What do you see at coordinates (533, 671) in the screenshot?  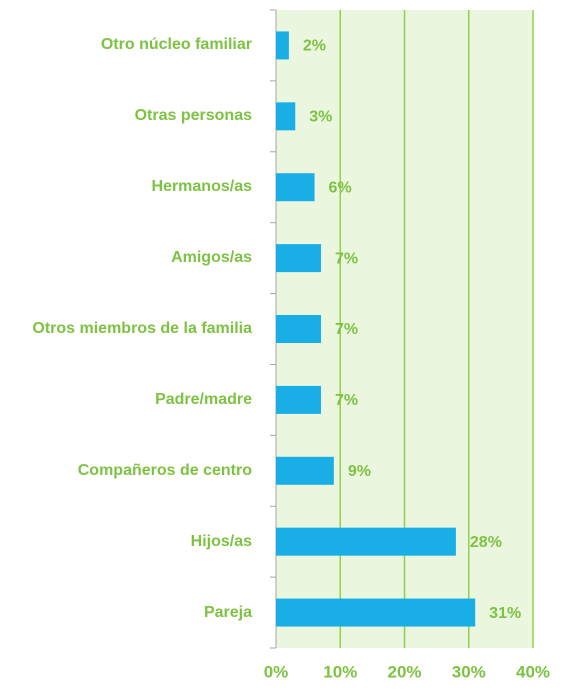 I see `x-tick-label: 40%` at bounding box center [533, 671].